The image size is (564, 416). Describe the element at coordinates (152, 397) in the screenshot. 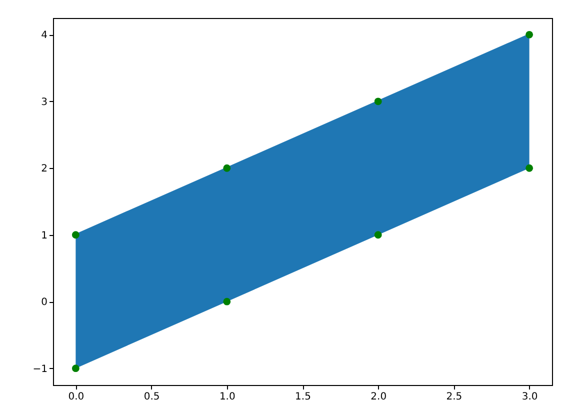

I see `x-tick-label: 0.5` at that location.